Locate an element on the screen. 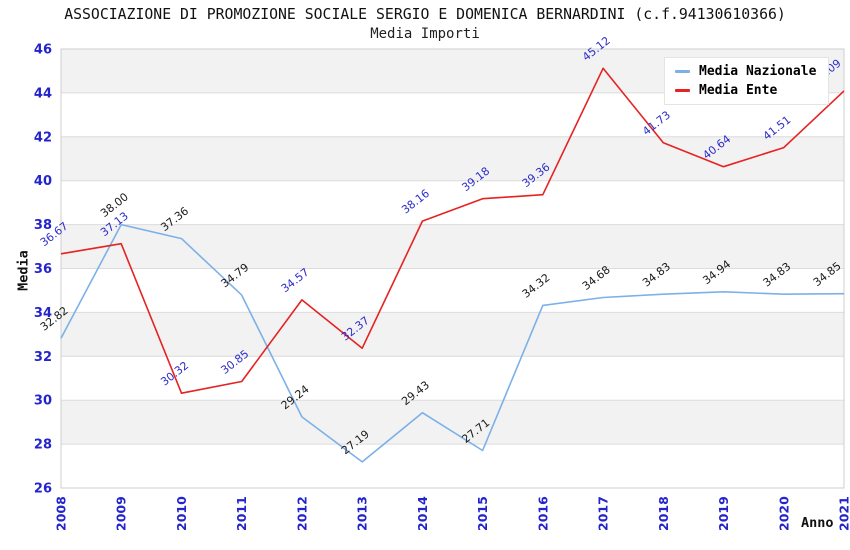 The image size is (850, 550). legend-item-media-nazionale: Media Nazionale is located at coordinates (745, 71).